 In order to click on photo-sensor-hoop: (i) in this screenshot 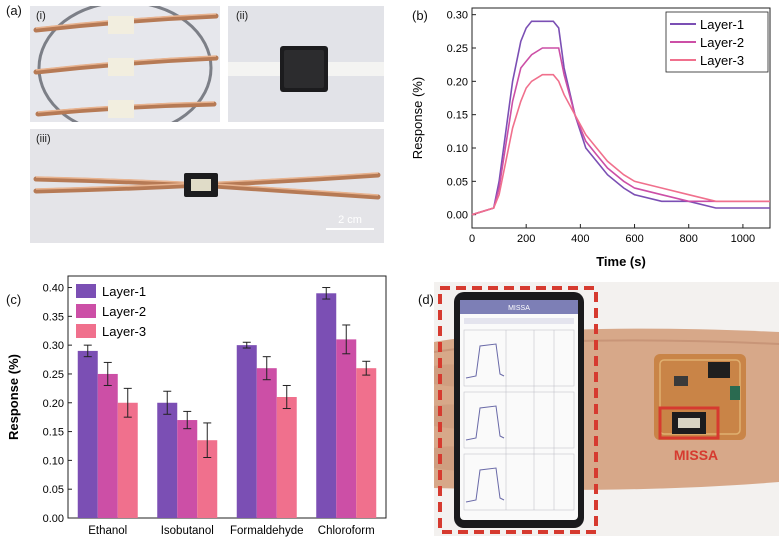, I will do `click(125, 64)`.